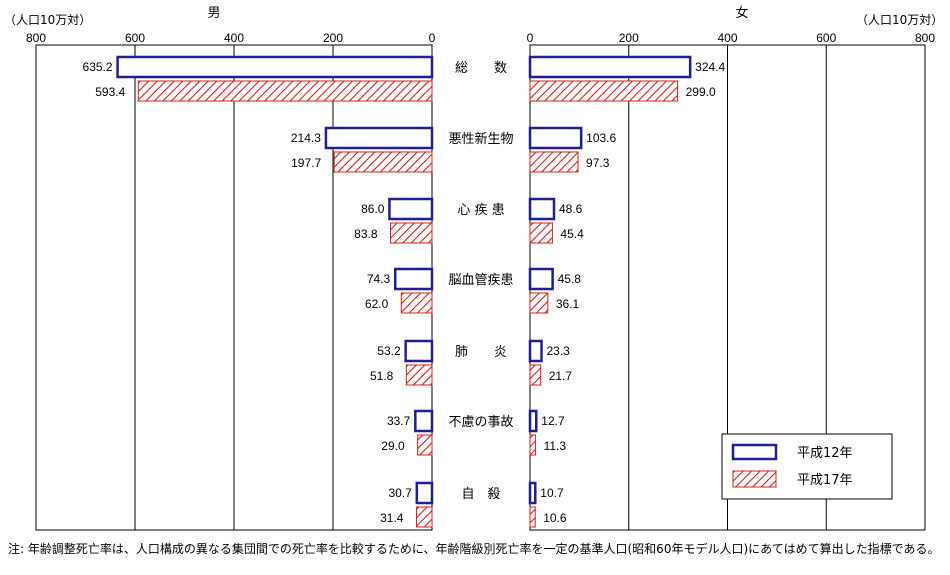 The height and width of the screenshot is (575, 950). I want to click on data-label-female-h12: 48.6, so click(571, 209).